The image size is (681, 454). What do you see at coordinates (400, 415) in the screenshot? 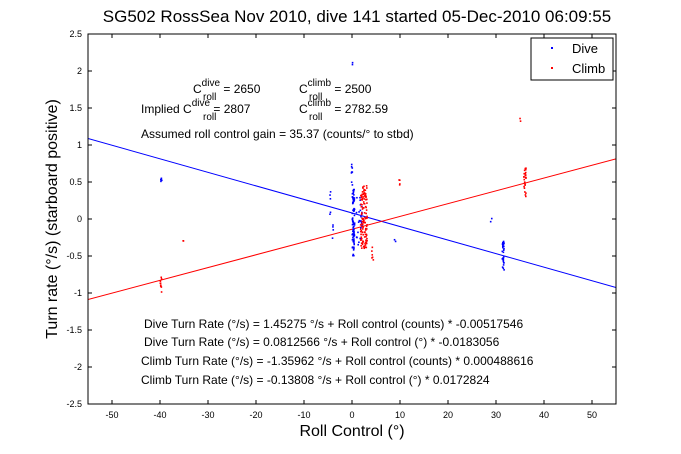
I see `x-tick-label: 10` at bounding box center [400, 415].